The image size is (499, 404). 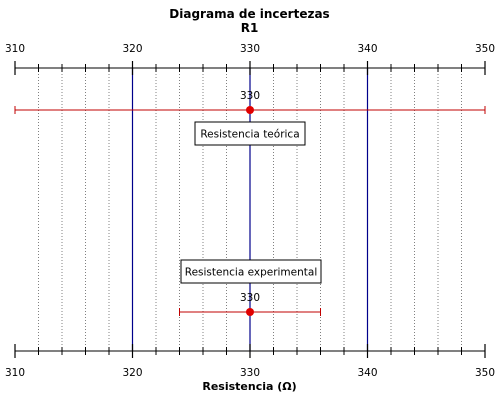 What do you see at coordinates (132, 373) in the screenshot?
I see `bottom-axis-tick-label: 320` at bounding box center [132, 373].